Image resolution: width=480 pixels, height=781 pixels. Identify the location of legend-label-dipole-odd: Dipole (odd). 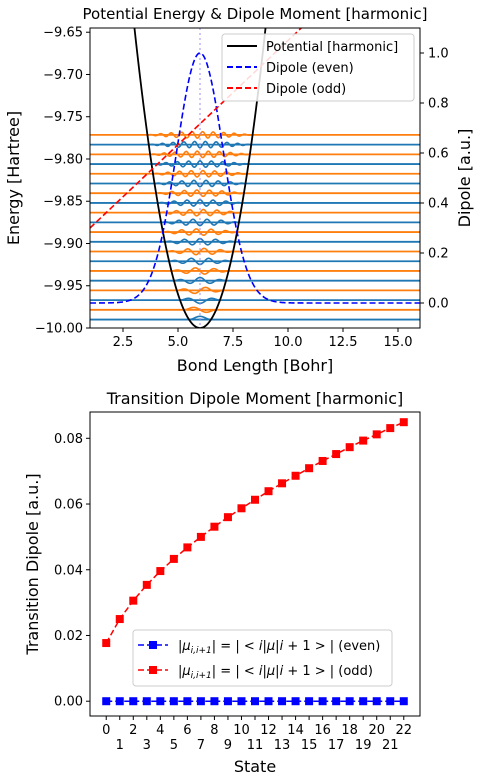
(306, 89).